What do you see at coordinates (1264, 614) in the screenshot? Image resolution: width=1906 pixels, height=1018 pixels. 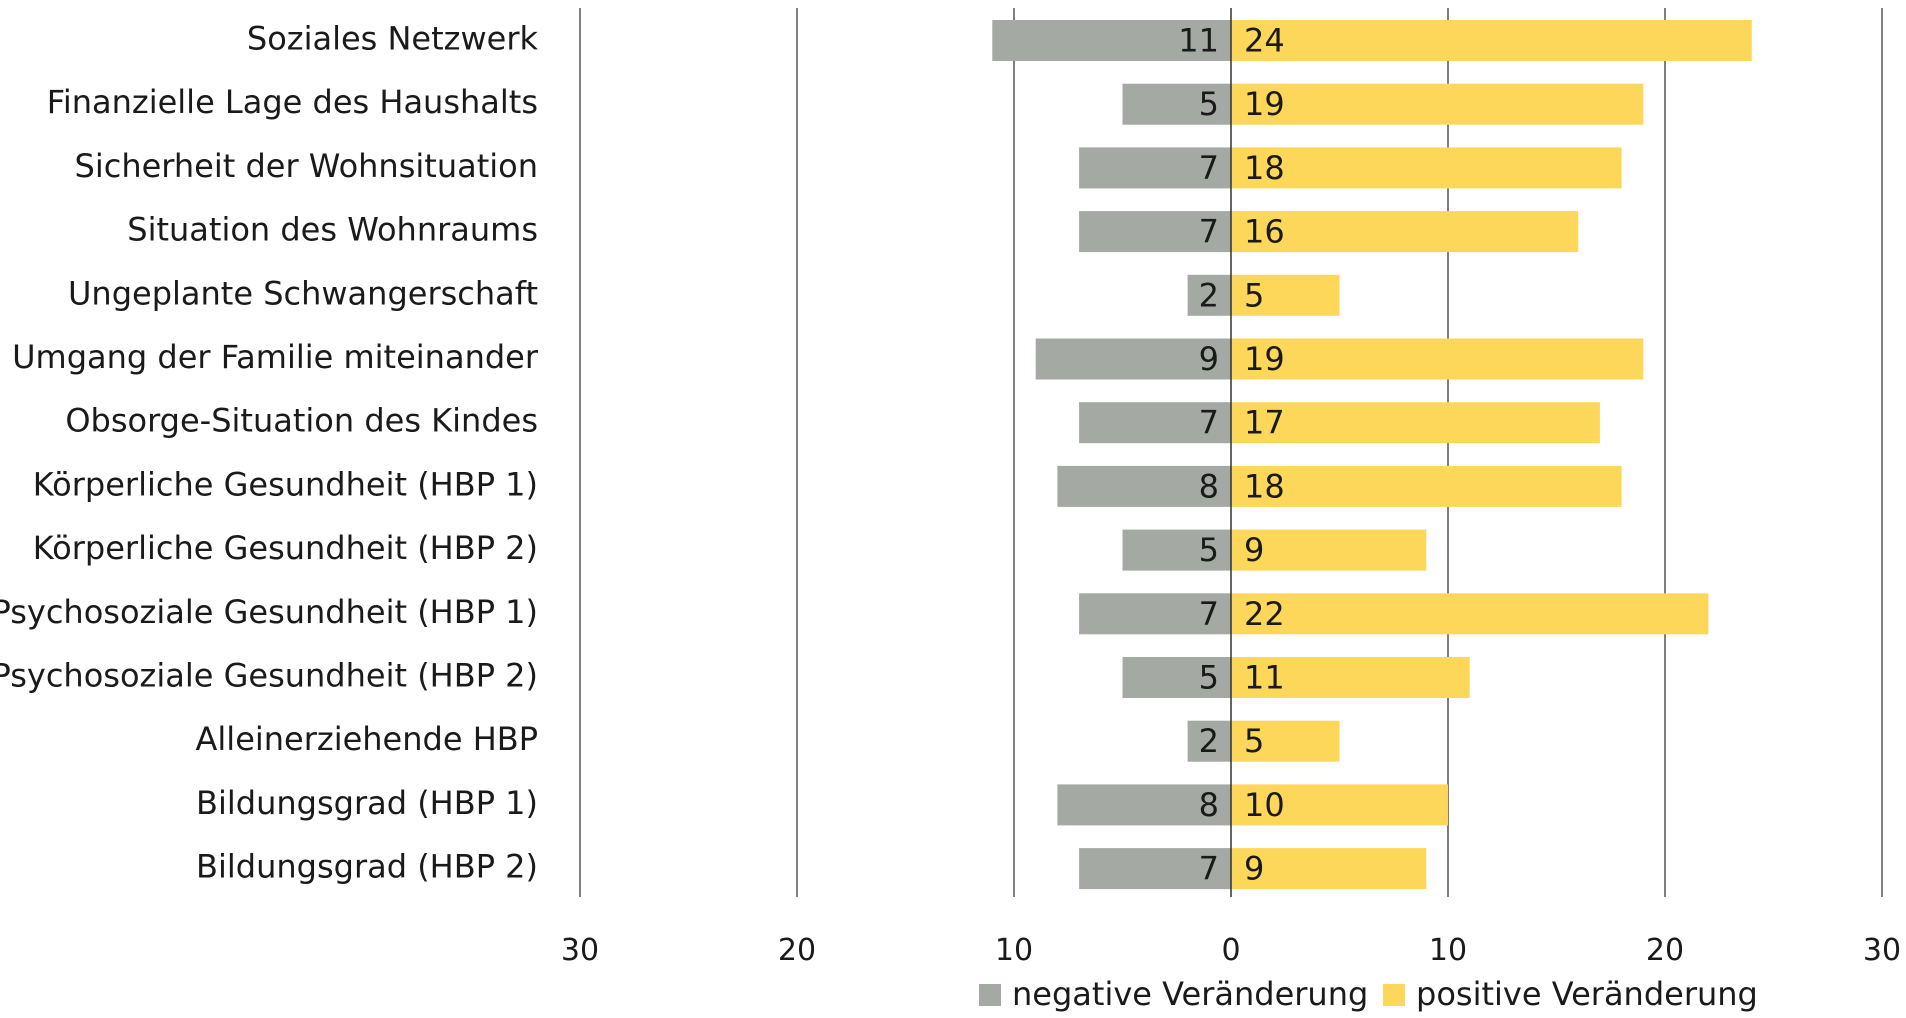 I see `value-label-positive: 22` at bounding box center [1264, 614].